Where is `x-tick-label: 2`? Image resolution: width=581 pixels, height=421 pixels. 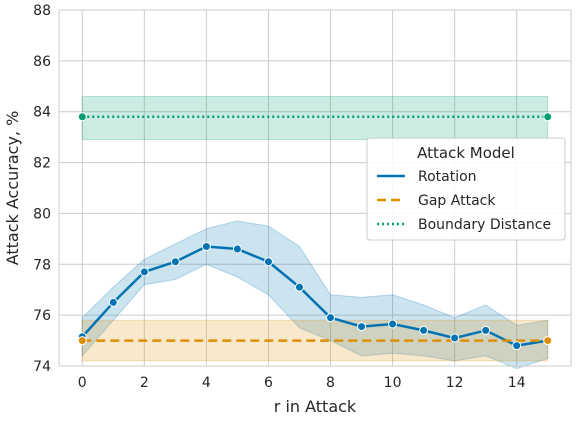
x-tick-label: 2 is located at coordinates (144, 383).